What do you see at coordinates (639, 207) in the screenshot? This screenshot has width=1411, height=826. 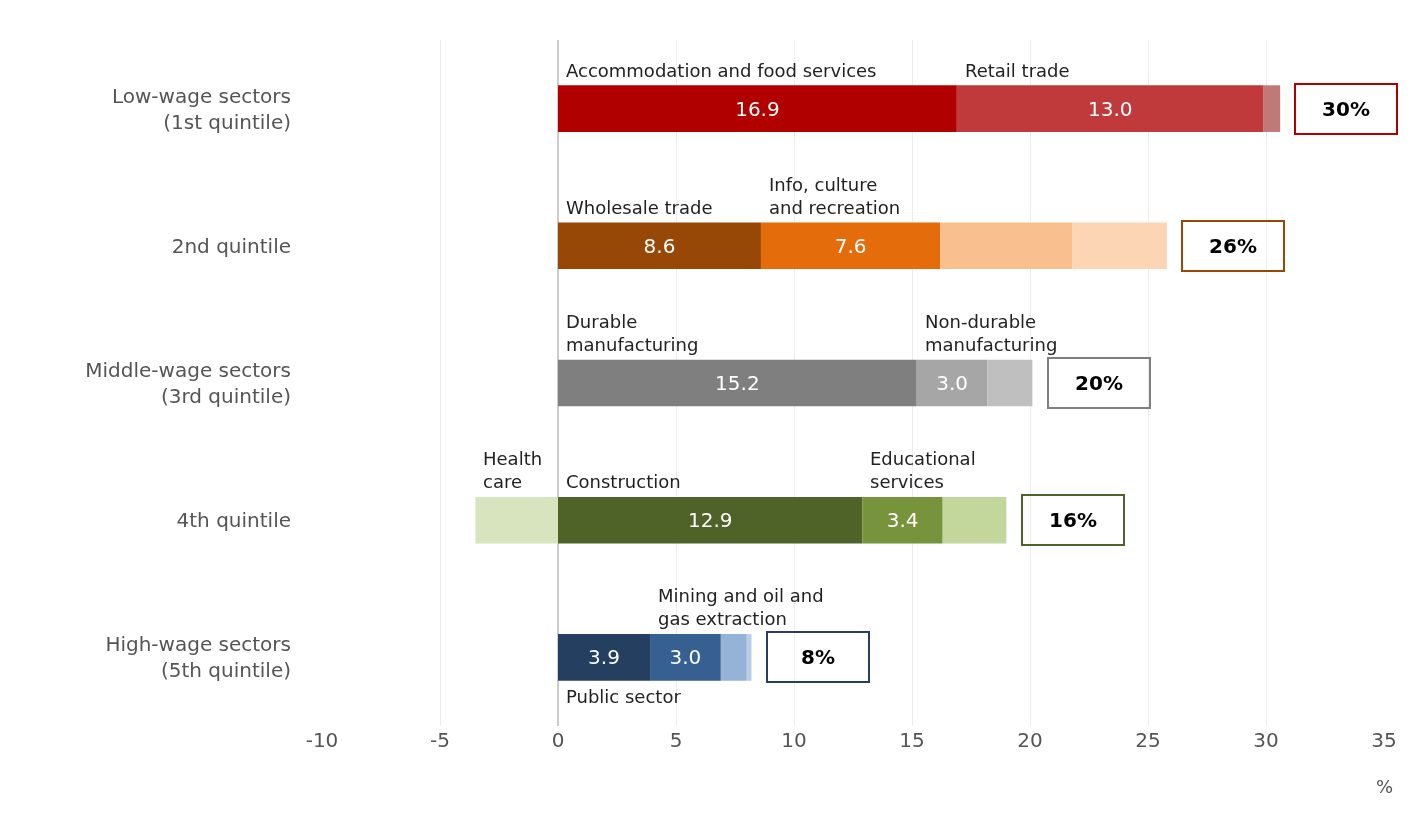 I see `series-label: Wholesale trade` at bounding box center [639, 207].